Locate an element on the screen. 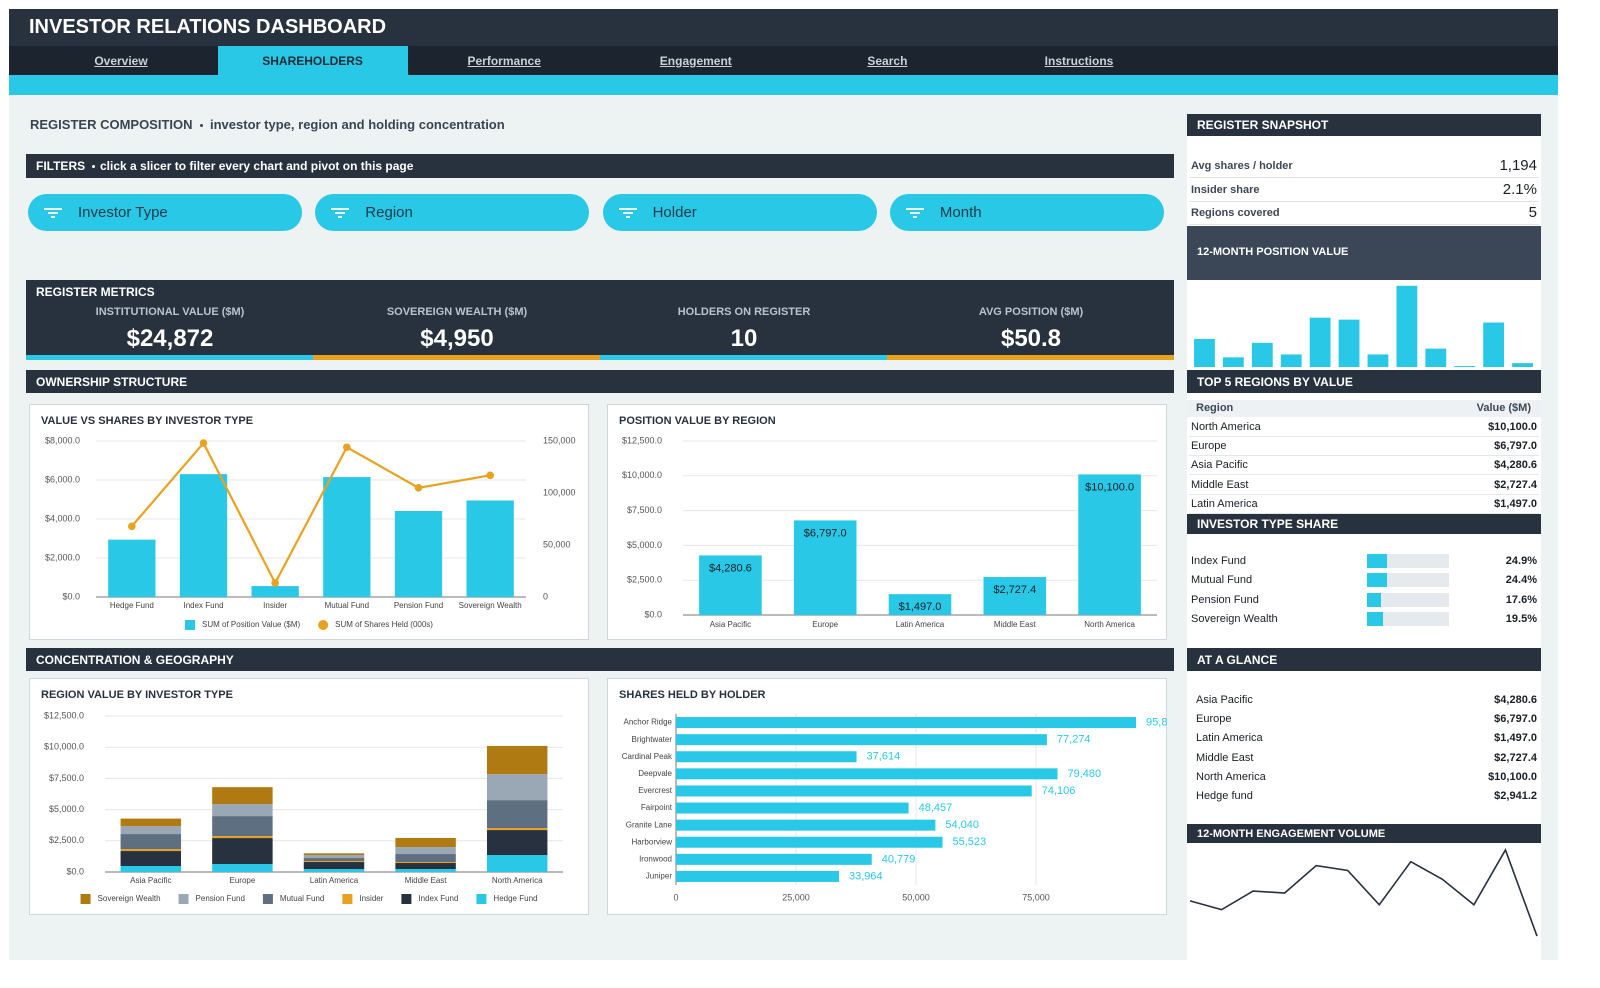 The width and height of the screenshot is (1600, 988). region-value: $1,497.0 is located at coordinates (1515, 503).